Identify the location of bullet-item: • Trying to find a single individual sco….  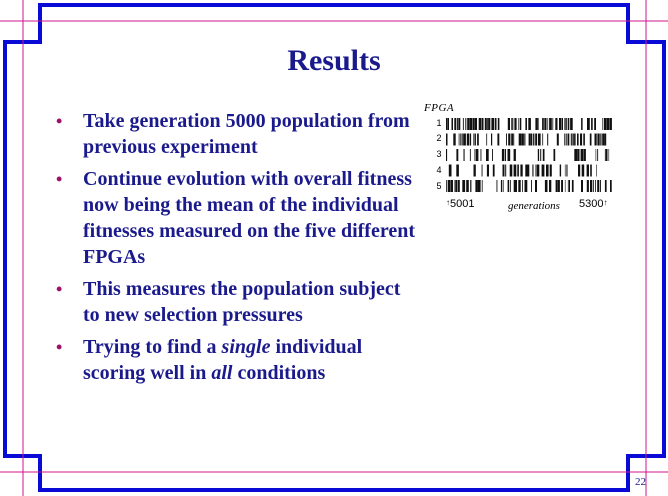
(236, 360).